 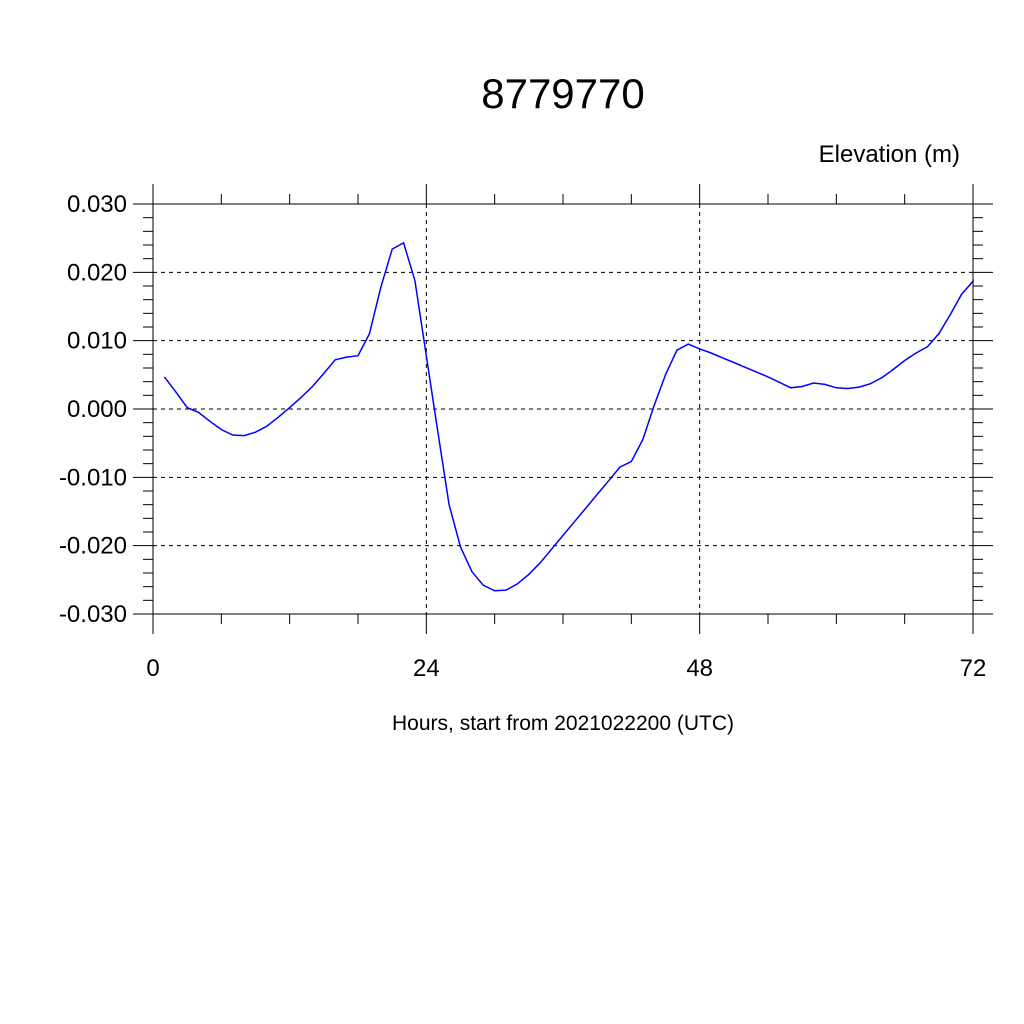 I want to click on chart-title: 8779770, so click(x=563, y=93).